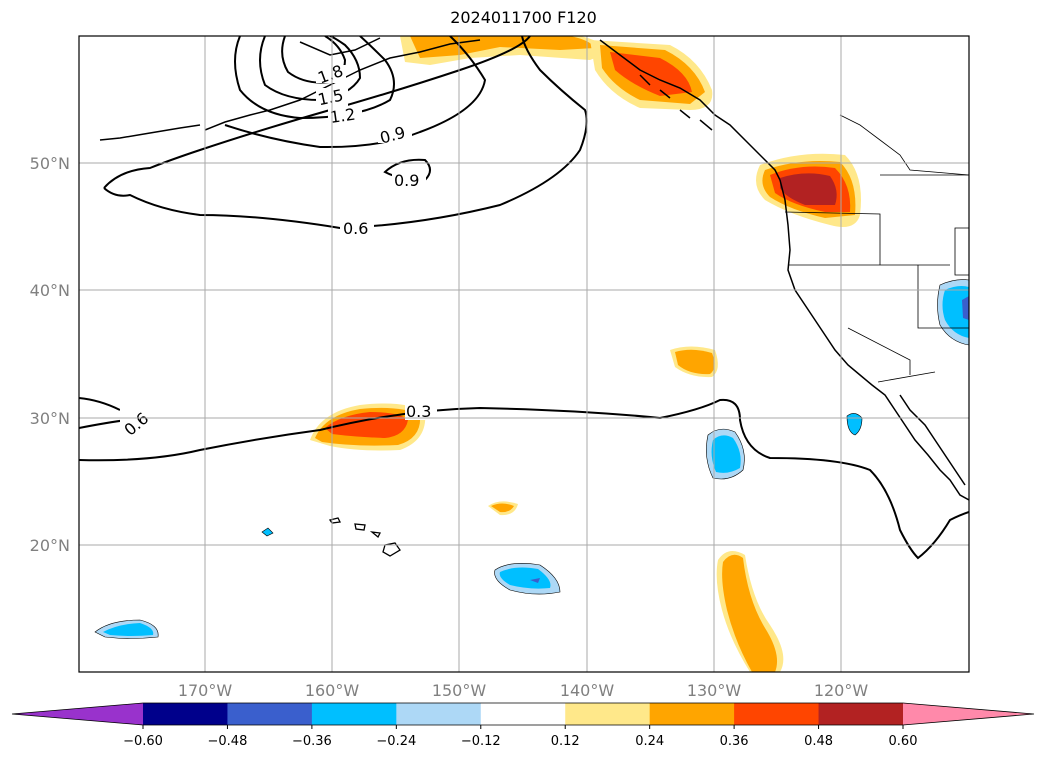  What do you see at coordinates (523, 690) in the screenshot?
I see `longitude-labels: 170°W 160°W 150°W 140°W 130°W 120°W` at bounding box center [523, 690].